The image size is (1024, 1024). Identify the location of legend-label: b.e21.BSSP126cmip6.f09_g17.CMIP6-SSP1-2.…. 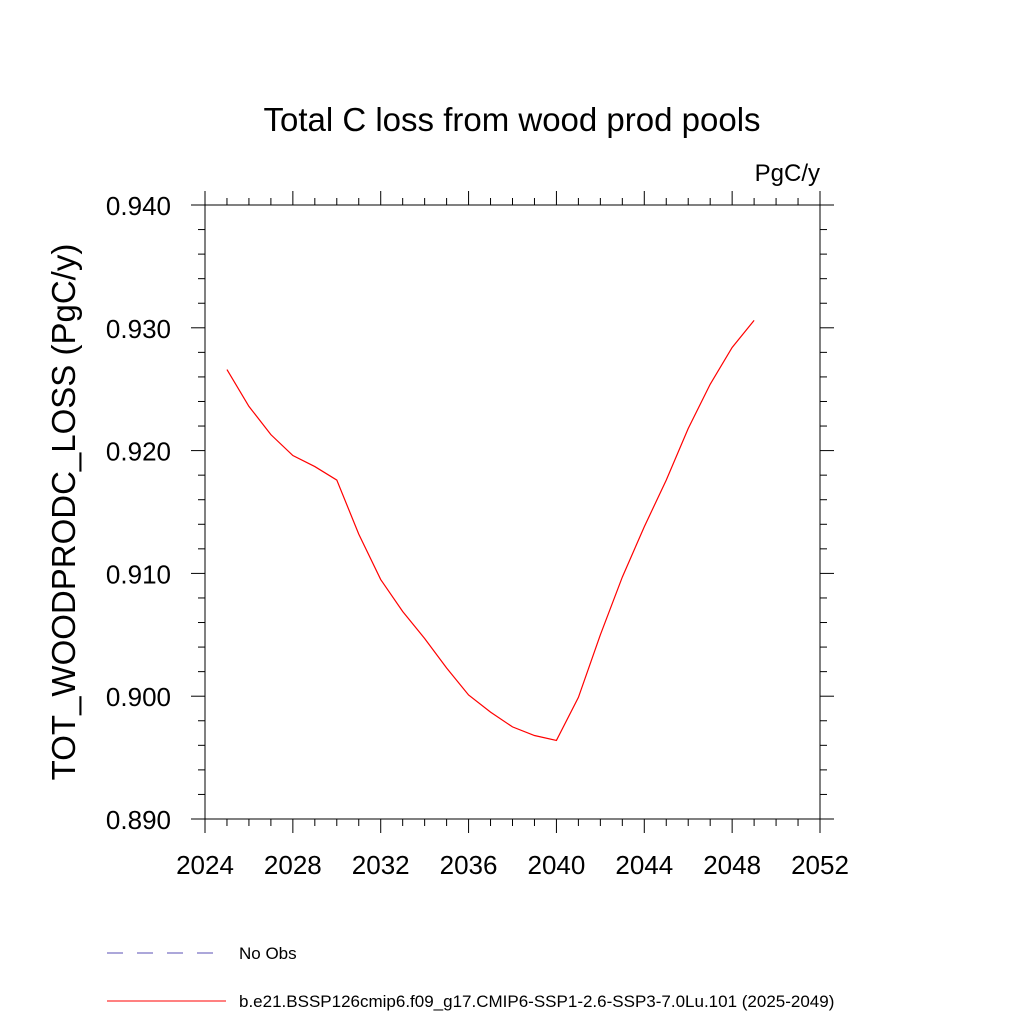
(536, 1001).